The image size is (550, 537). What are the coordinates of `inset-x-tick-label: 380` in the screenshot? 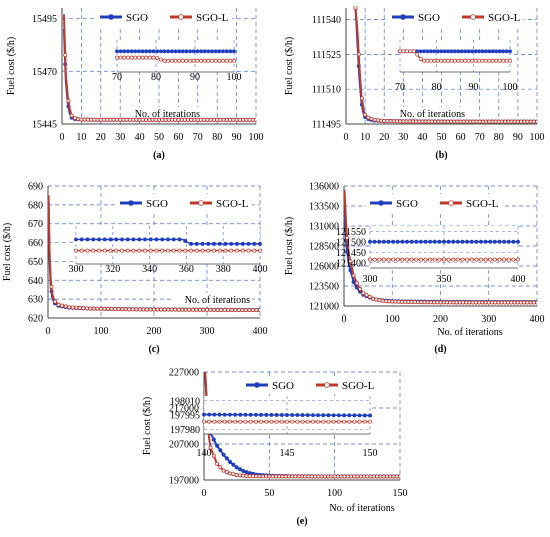 It's located at (223, 269).